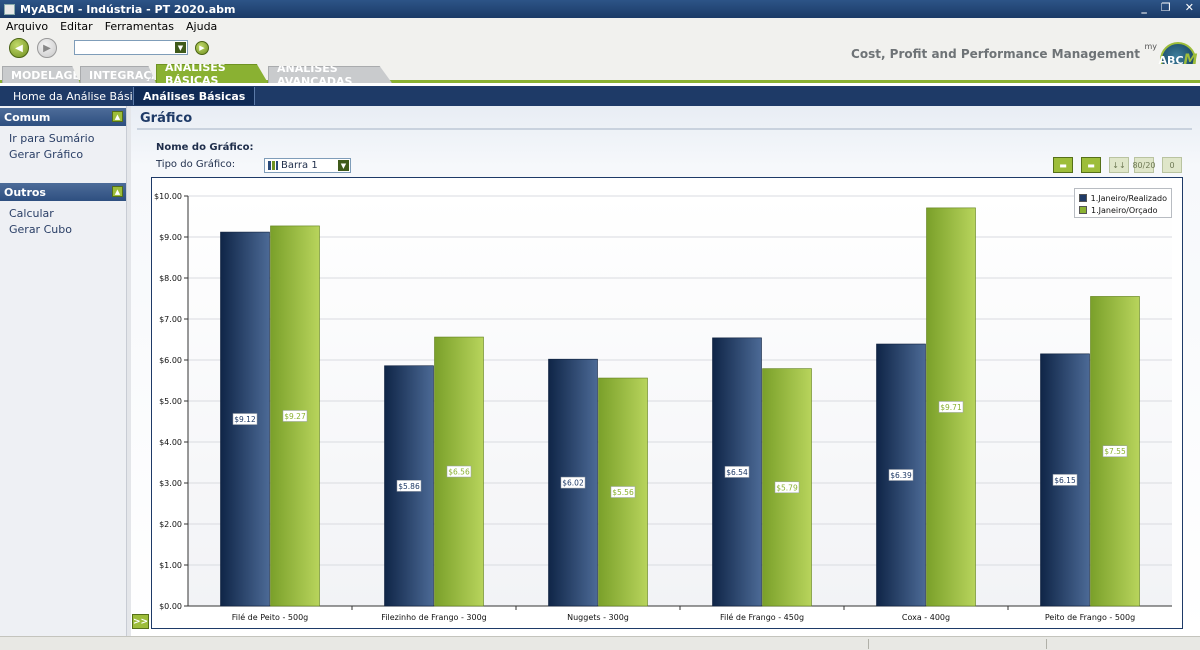  I want to click on data-label: $6.15, so click(1065, 480).